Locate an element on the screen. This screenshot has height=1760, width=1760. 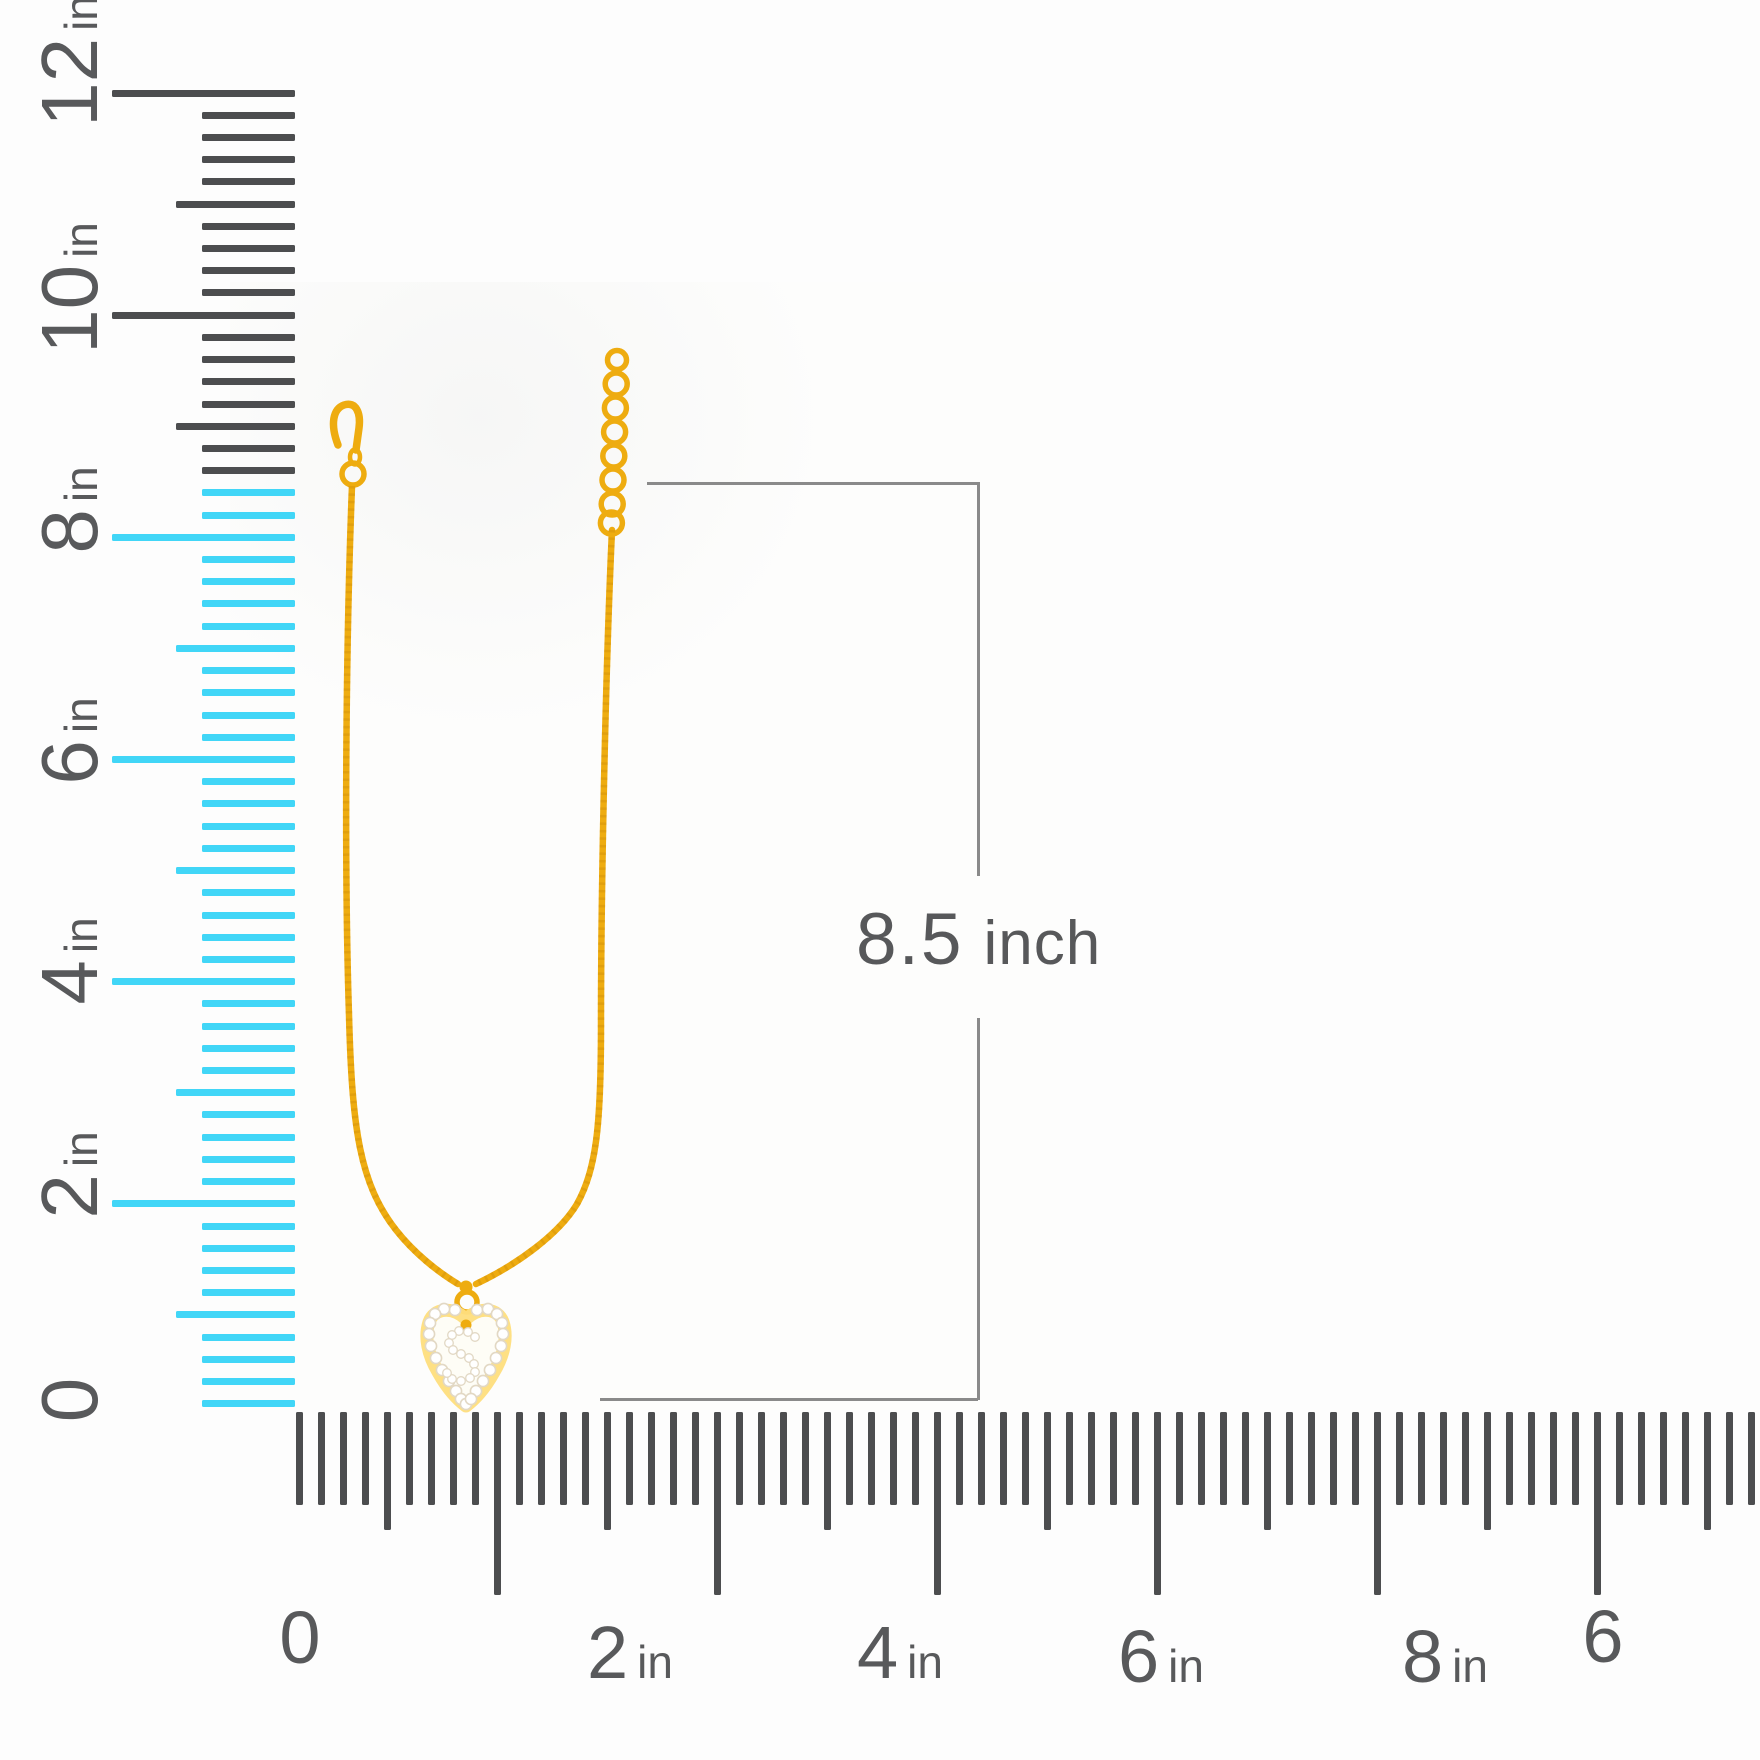
bracket-vertical-line-upper is located at coordinates (978, 679).